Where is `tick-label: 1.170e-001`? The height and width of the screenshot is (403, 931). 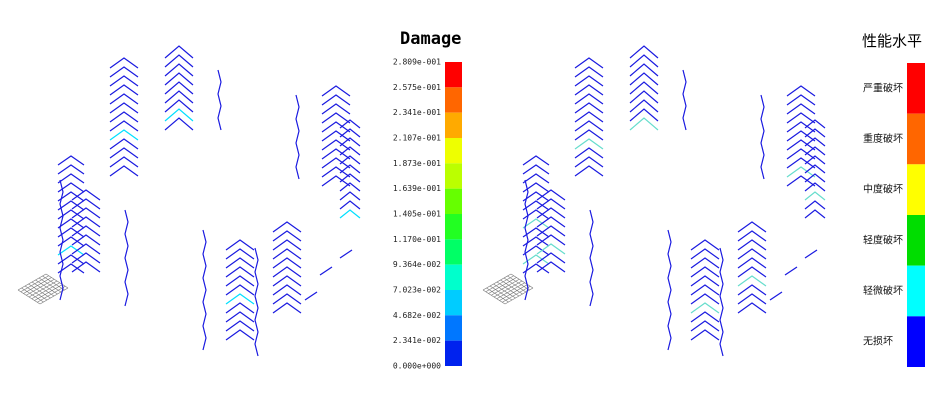
tick-label: 1.170e-001 is located at coordinates (417, 239).